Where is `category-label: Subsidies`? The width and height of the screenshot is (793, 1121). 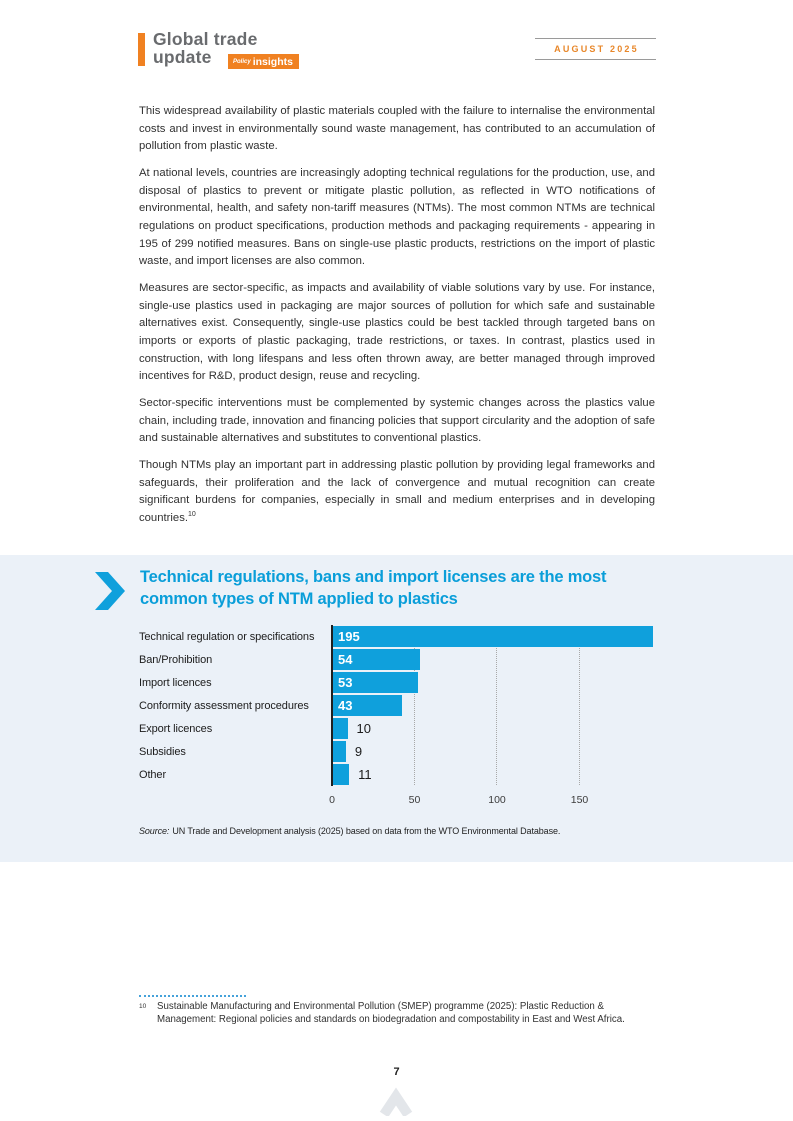
category-label: Subsidies is located at coordinates (162, 751).